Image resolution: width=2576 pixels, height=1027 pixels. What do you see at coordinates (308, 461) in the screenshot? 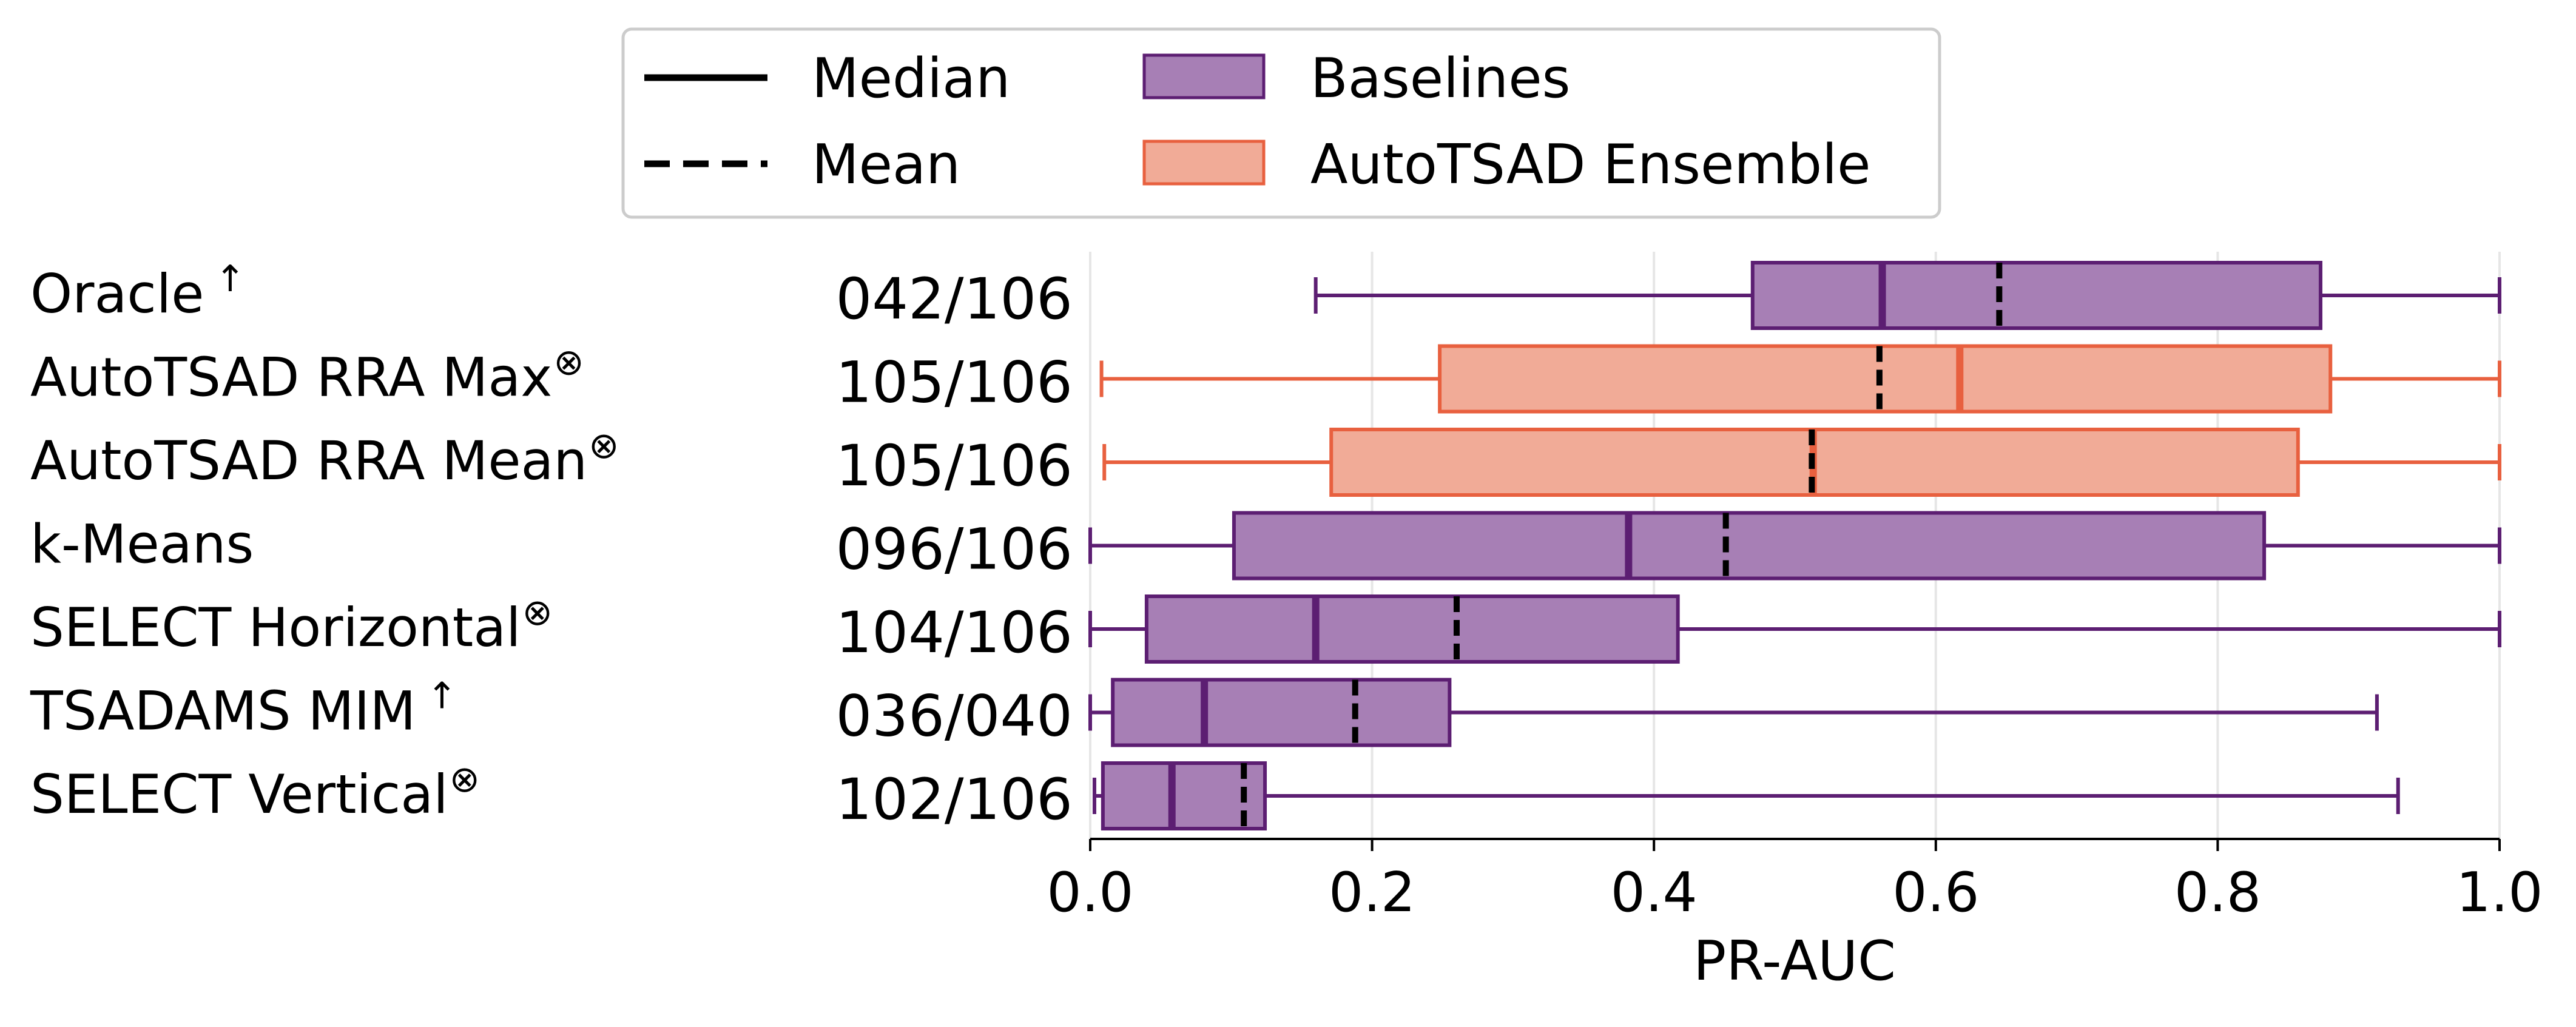
I see `row-label-text: AutoTSAD RRA Mean` at bounding box center [308, 461].